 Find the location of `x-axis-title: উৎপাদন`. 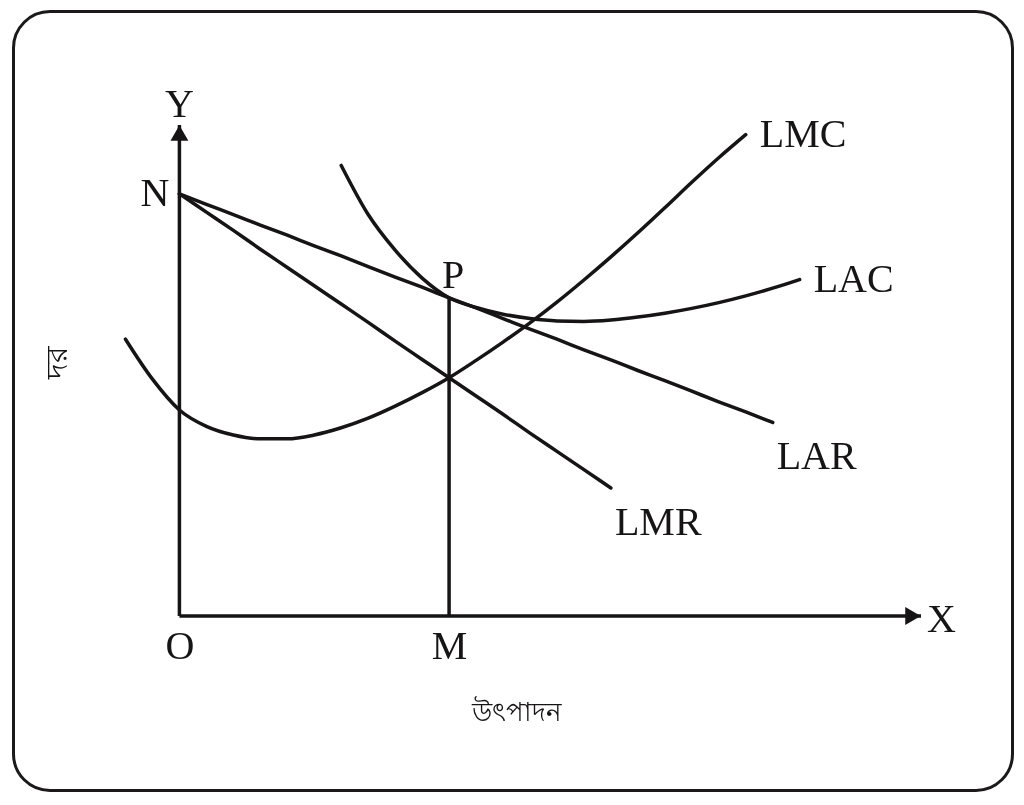

x-axis-title: উৎপাদন is located at coordinates (516, 711).